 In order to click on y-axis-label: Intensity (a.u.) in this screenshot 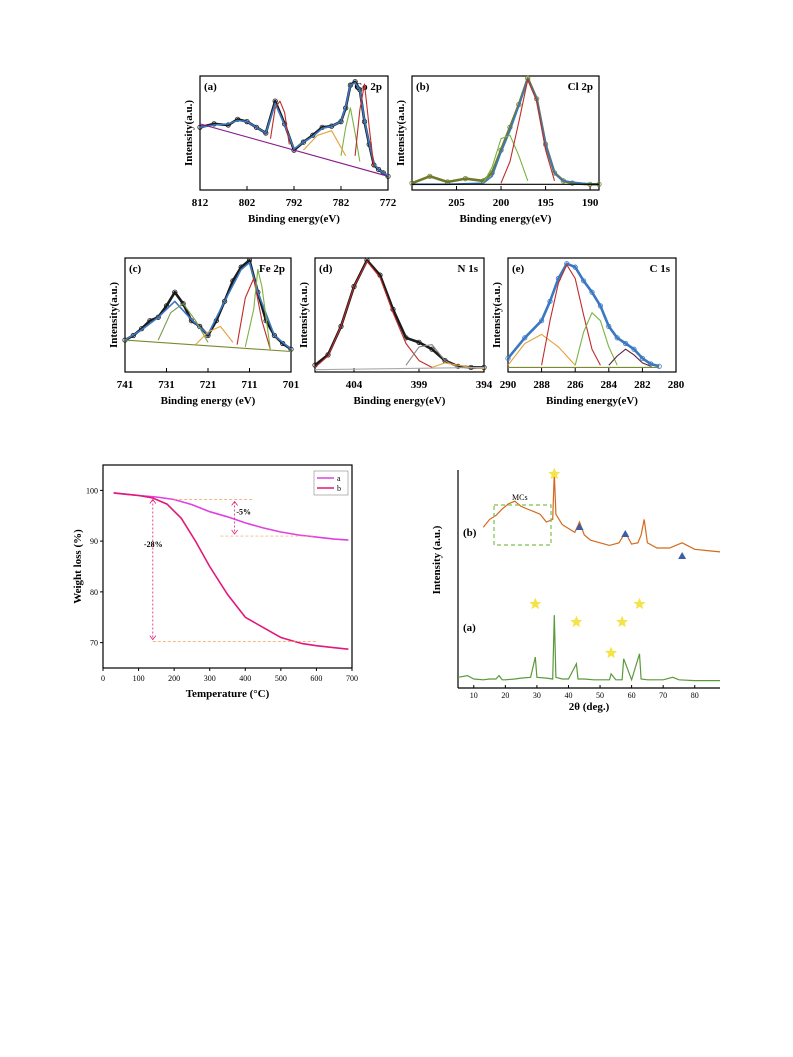, I will do `click(437, 559)`.